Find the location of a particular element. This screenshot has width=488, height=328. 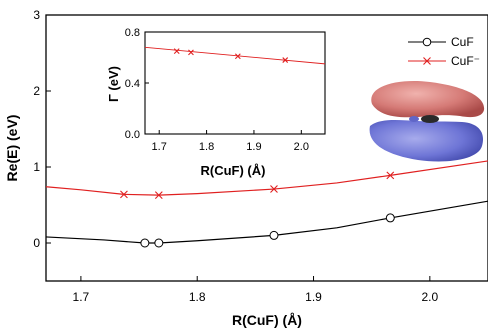

inset-plot-frame is located at coordinates (235, 83).